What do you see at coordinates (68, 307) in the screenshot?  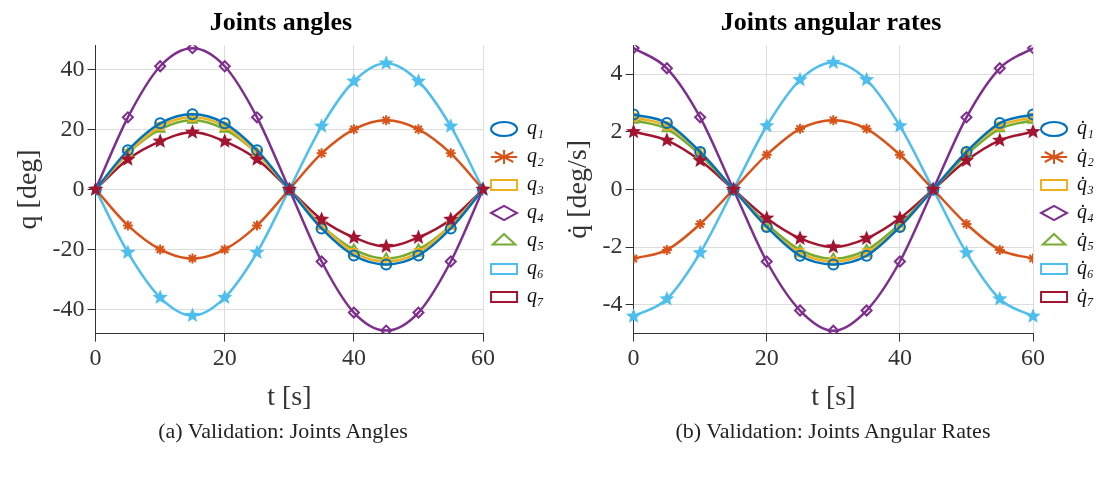 I see `y-tick-label: -40` at bounding box center [68, 307].